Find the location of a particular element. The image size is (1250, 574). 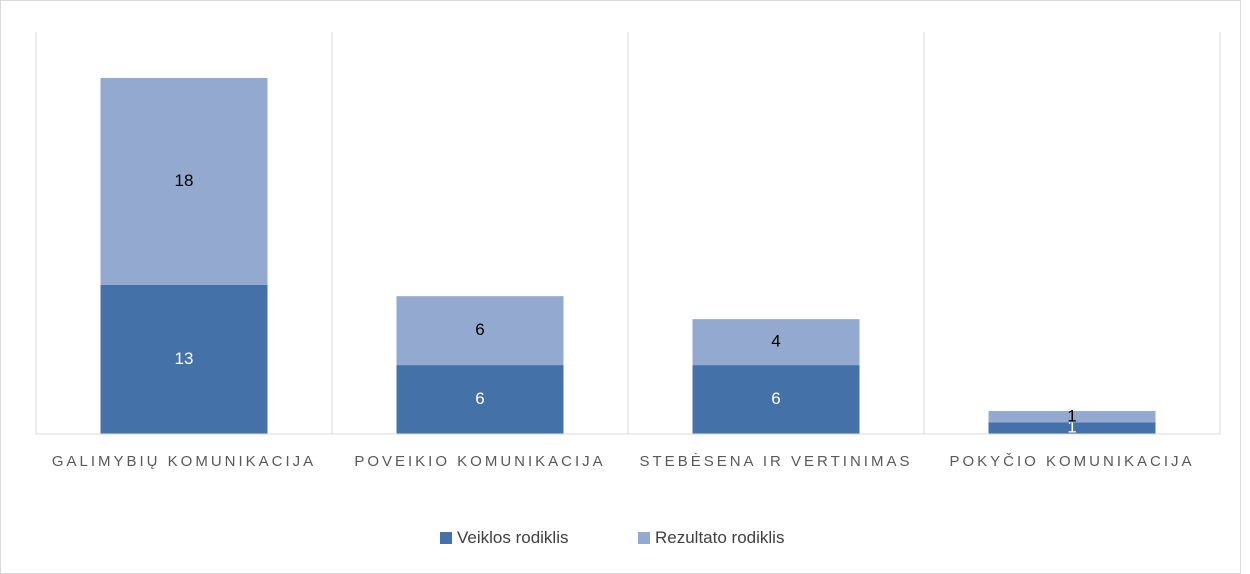

data-label: 4 is located at coordinates (775, 341).